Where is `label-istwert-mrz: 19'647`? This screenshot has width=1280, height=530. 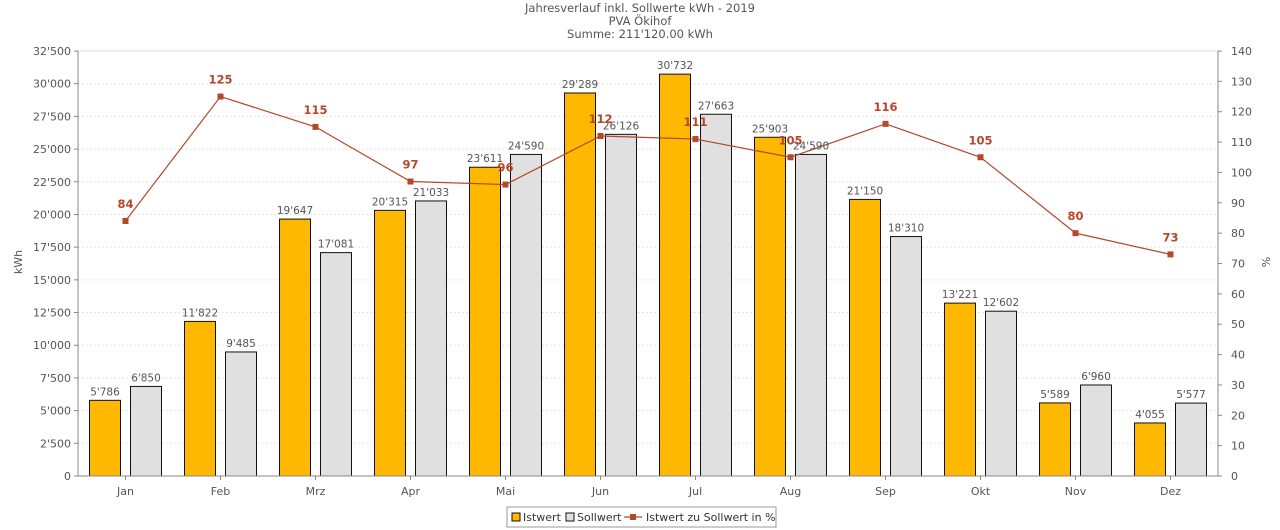 label-istwert-mrz: 19'647 is located at coordinates (295, 211).